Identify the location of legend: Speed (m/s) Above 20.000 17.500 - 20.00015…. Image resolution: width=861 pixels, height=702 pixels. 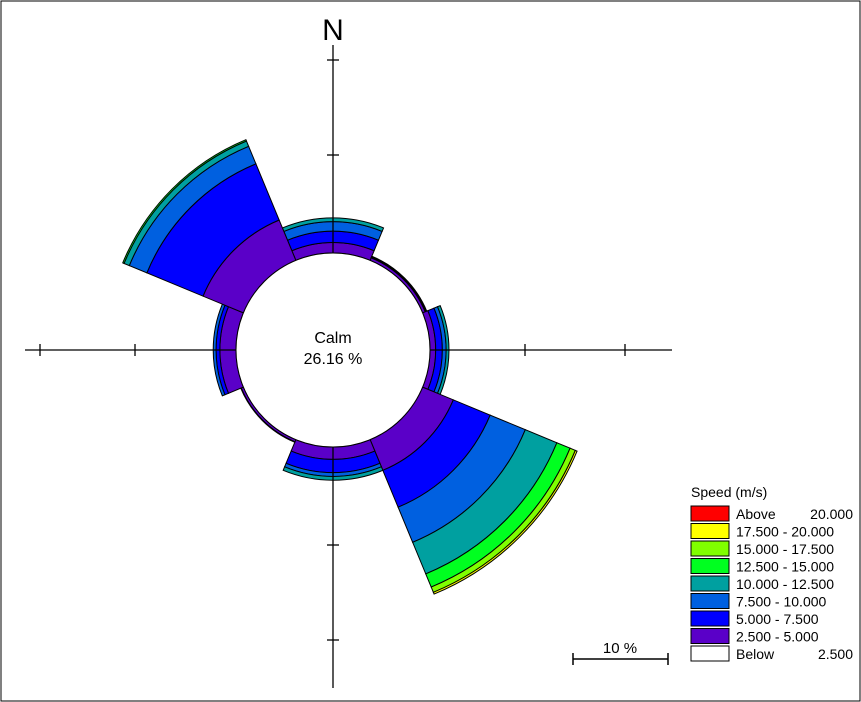
(771, 573).